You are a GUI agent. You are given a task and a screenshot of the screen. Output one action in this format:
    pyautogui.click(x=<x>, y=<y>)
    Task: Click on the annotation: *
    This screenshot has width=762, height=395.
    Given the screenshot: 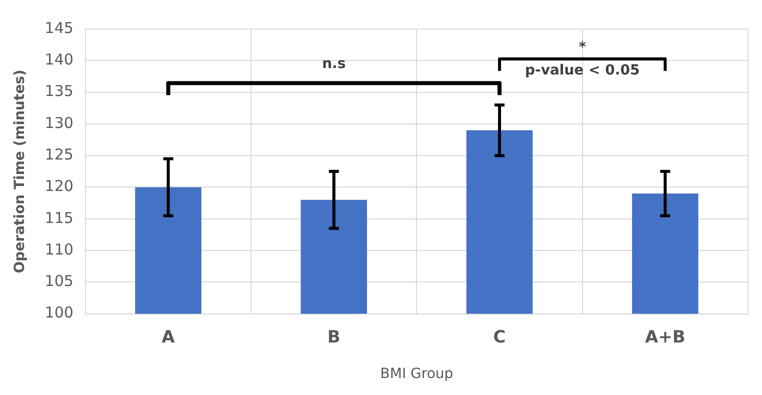 What is the action you would take?
    pyautogui.click(x=582, y=48)
    